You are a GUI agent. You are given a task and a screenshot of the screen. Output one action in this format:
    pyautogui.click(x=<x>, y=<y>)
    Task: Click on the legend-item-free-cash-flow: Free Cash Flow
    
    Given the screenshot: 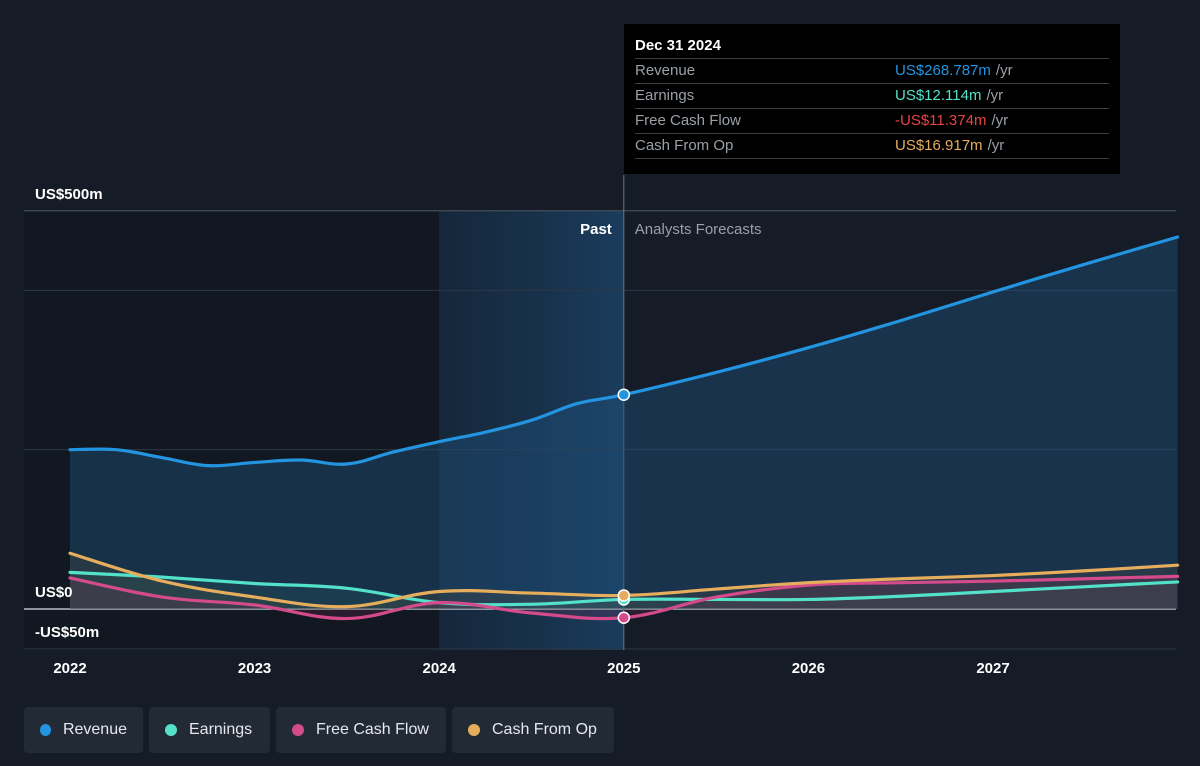 What is the action you would take?
    pyautogui.click(x=361, y=730)
    